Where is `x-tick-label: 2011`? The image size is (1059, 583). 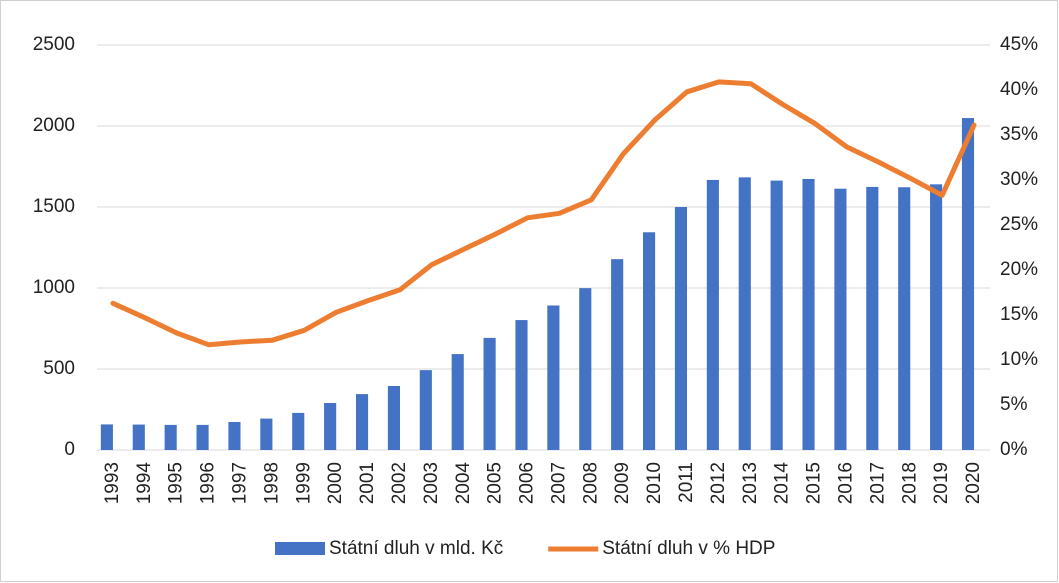
x-tick-label: 2011 is located at coordinates (686, 482).